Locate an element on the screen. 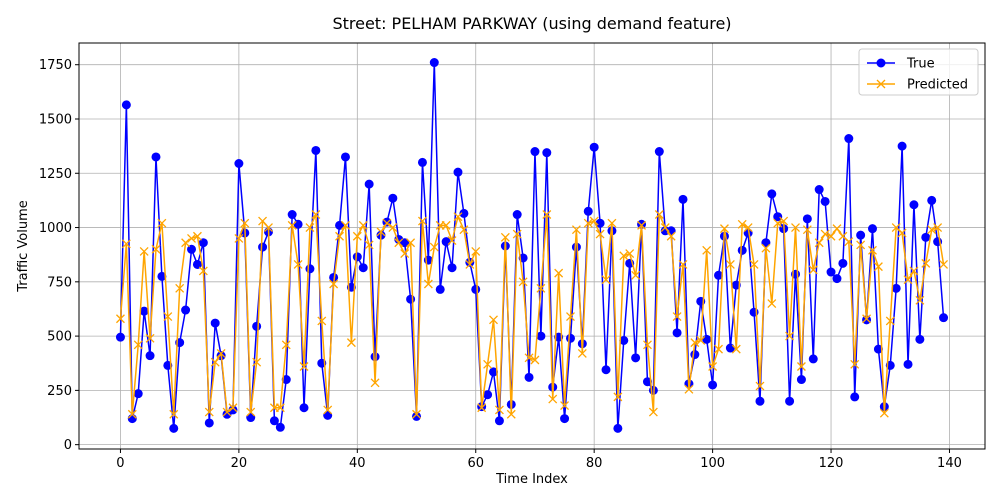 The height and width of the screenshot is (500, 1000). x-axis-title: Time Index is located at coordinates (531, 479).